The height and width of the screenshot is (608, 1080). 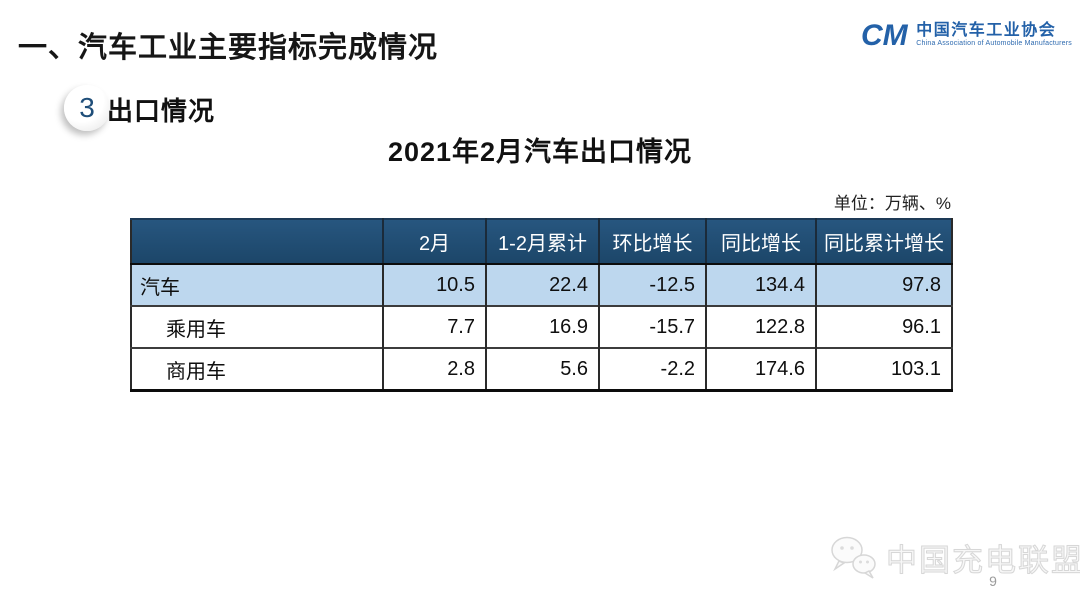 I want to click on caam-logo-icon: CM, so click(x=885, y=35).